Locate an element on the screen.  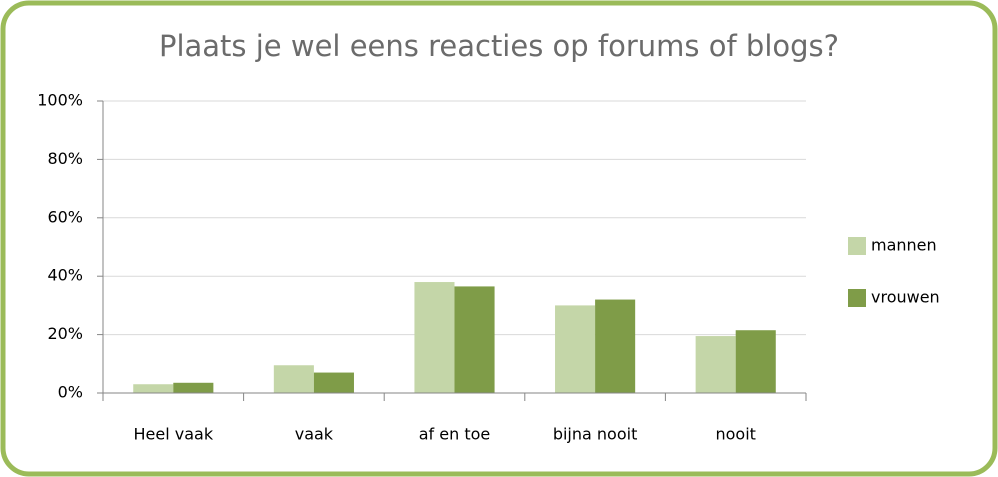
y-tick-label: 80% is located at coordinates (65, 158).